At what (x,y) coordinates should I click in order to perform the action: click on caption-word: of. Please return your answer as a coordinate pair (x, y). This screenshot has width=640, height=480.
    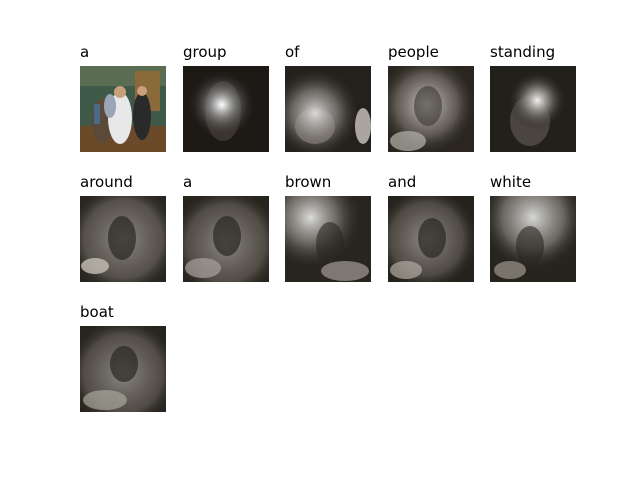
    Looking at the image, I should click on (292, 52).